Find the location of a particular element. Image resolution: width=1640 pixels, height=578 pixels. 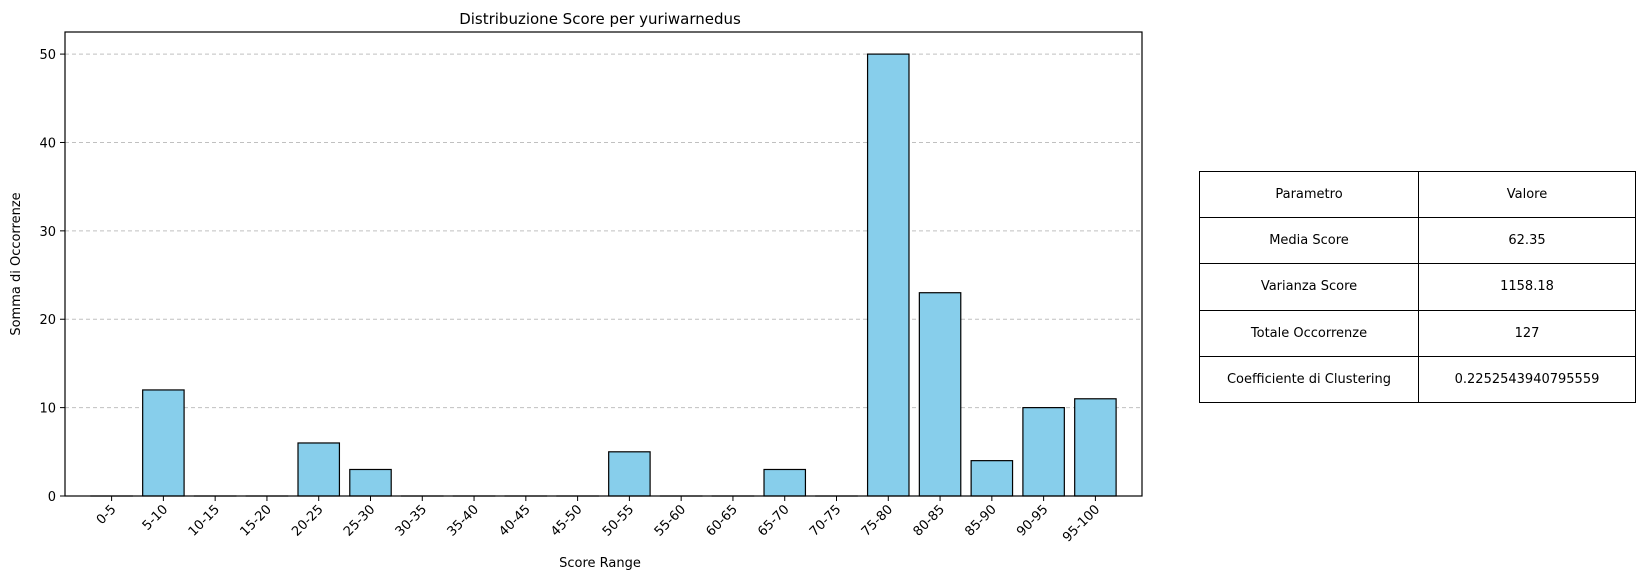

y-axis-label: Somma di Occorrenze is located at coordinates (16, 263).